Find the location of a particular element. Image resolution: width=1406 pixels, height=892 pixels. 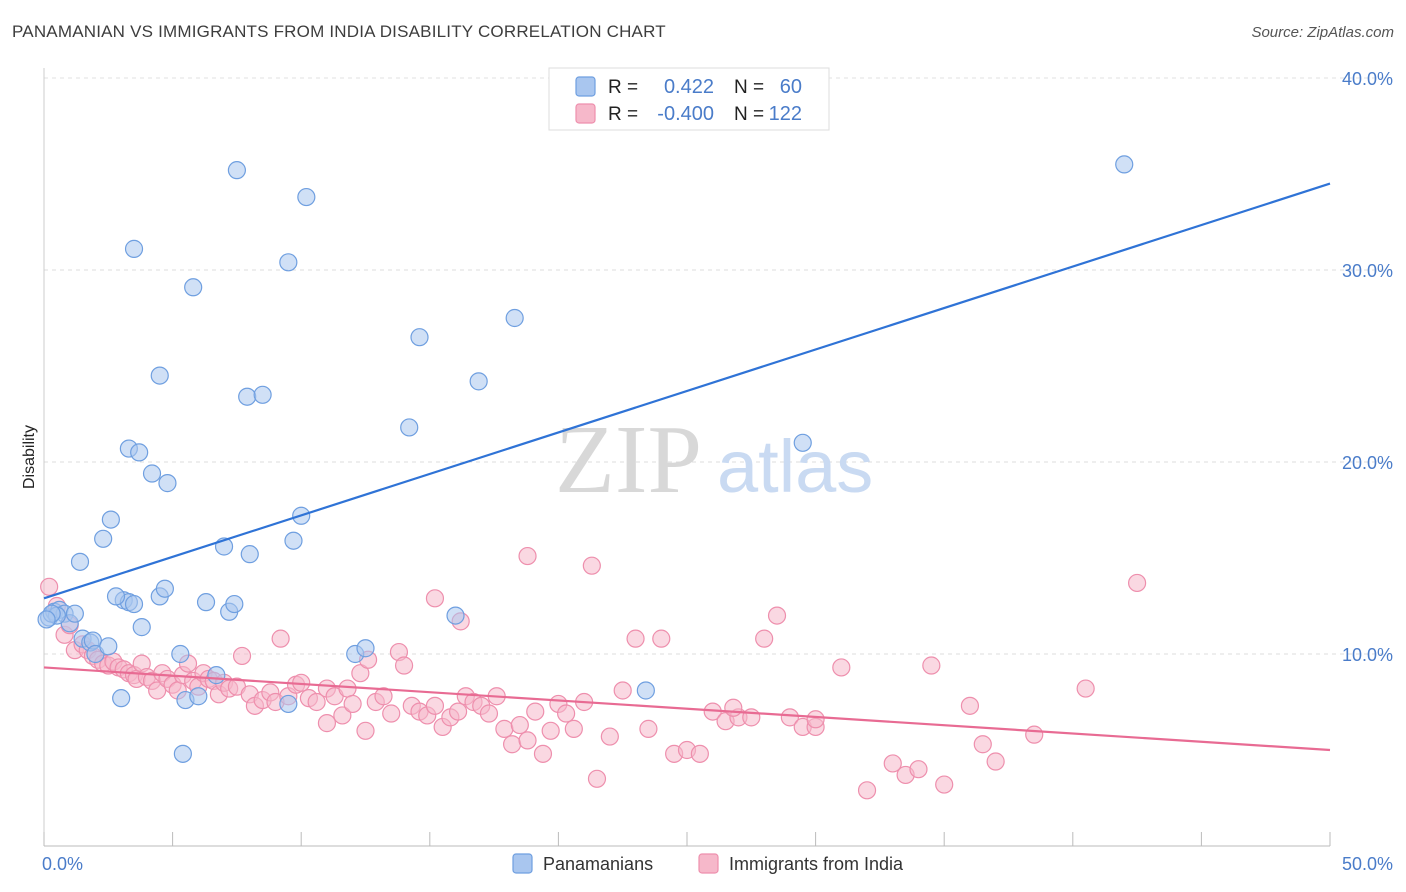

india-trend-line is located at coordinates (687, 709).